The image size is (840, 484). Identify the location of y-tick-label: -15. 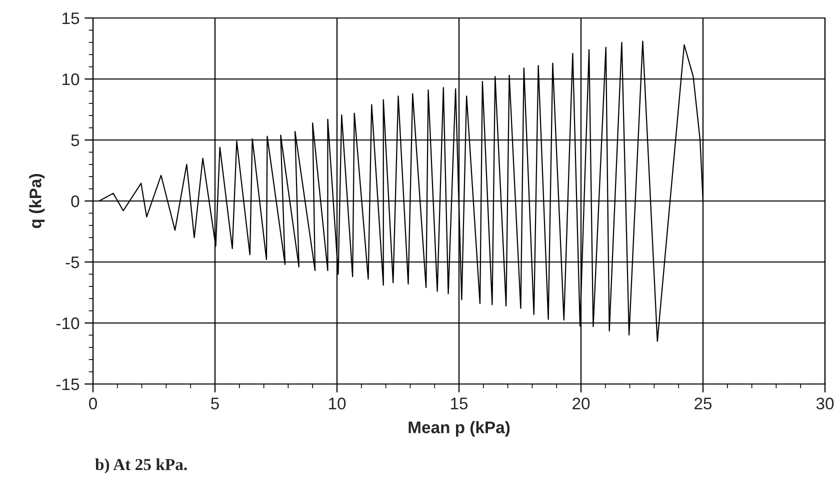
(68, 384).